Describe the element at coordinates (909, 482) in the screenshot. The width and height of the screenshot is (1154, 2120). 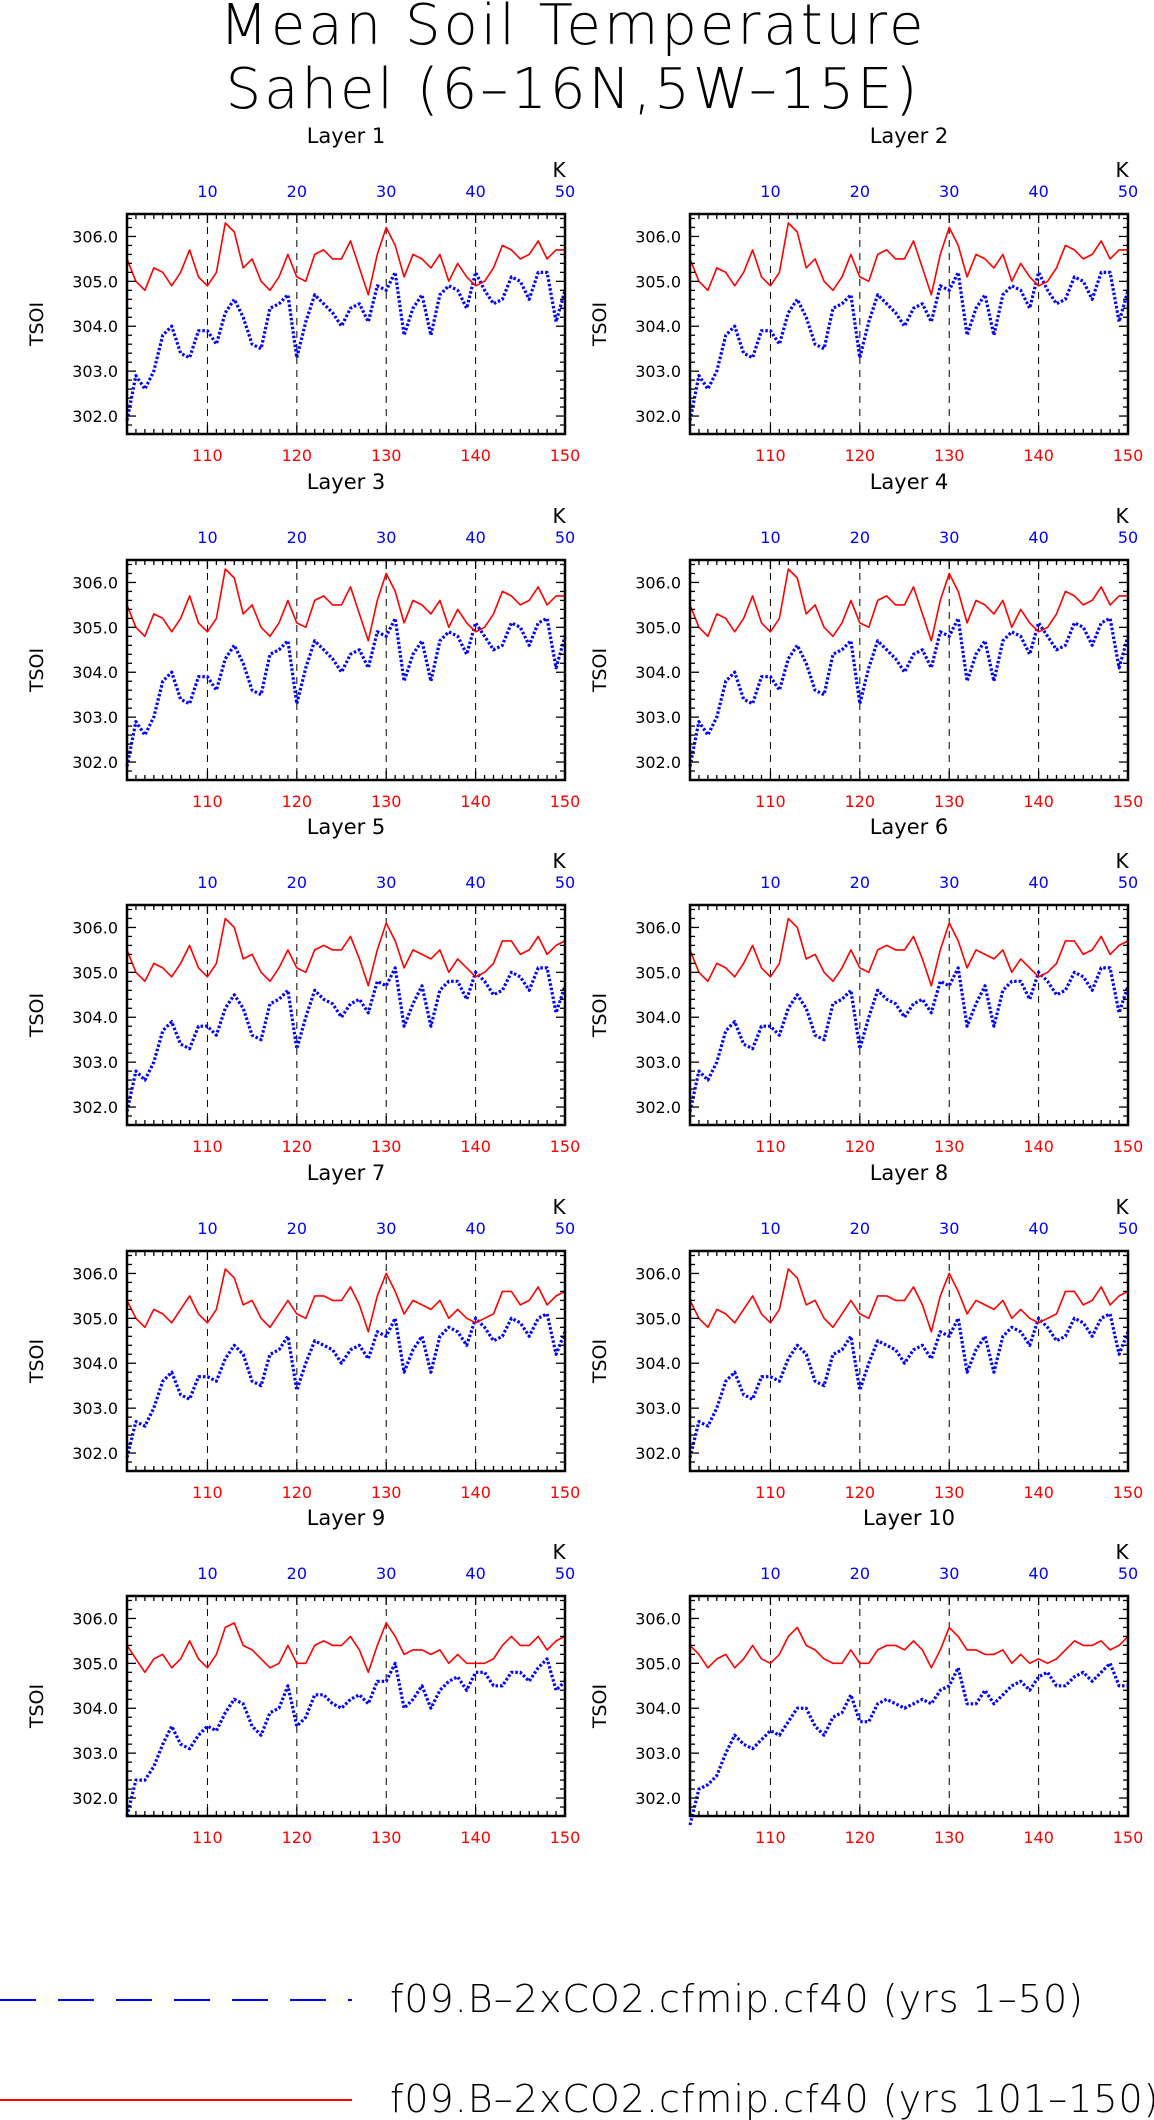
I see `panel-title: Layer 4` at that location.